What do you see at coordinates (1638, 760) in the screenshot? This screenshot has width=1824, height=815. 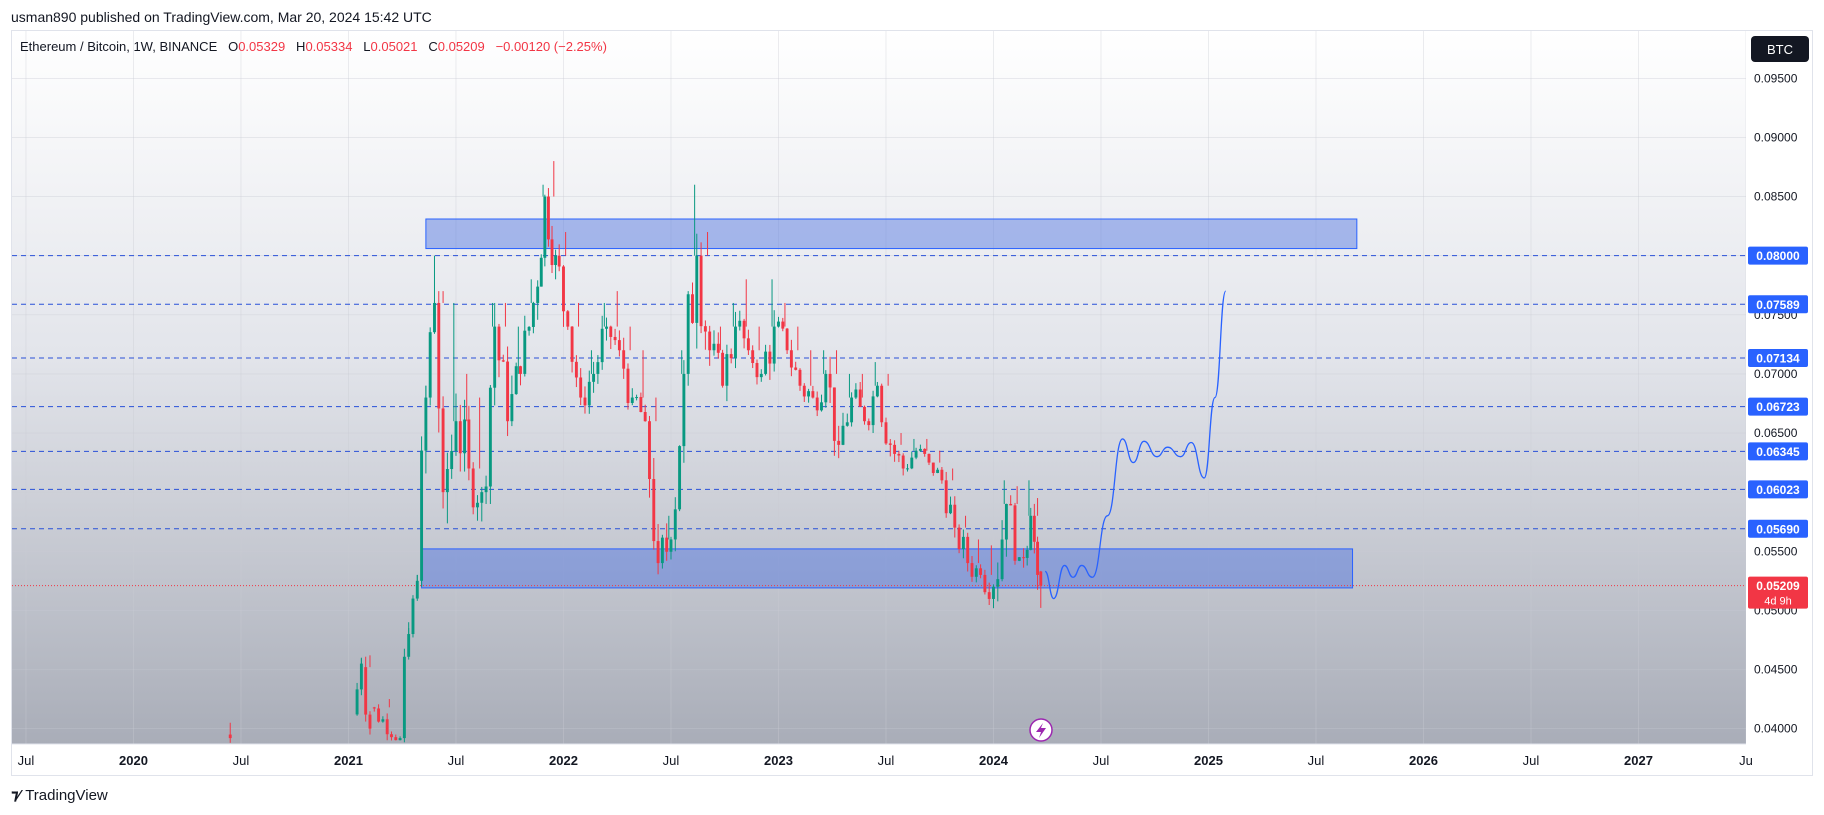 I see `time-tick-label: 2027` at bounding box center [1638, 760].